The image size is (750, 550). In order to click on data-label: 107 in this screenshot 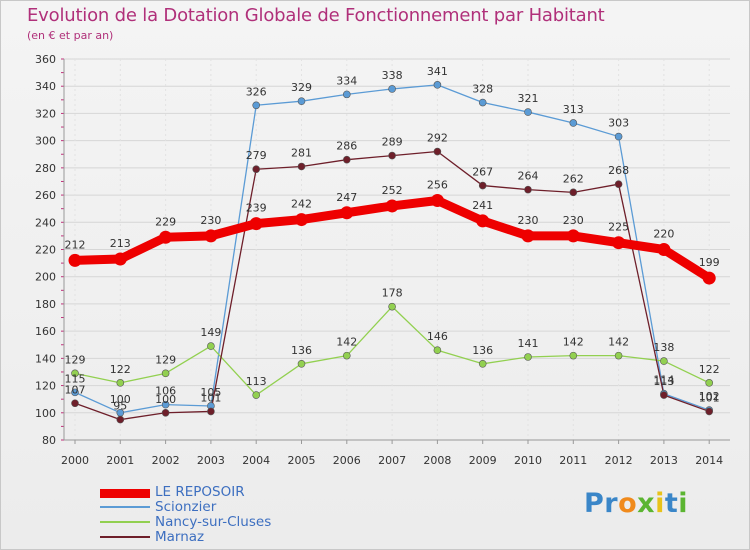, I will do `click(75, 389)`.